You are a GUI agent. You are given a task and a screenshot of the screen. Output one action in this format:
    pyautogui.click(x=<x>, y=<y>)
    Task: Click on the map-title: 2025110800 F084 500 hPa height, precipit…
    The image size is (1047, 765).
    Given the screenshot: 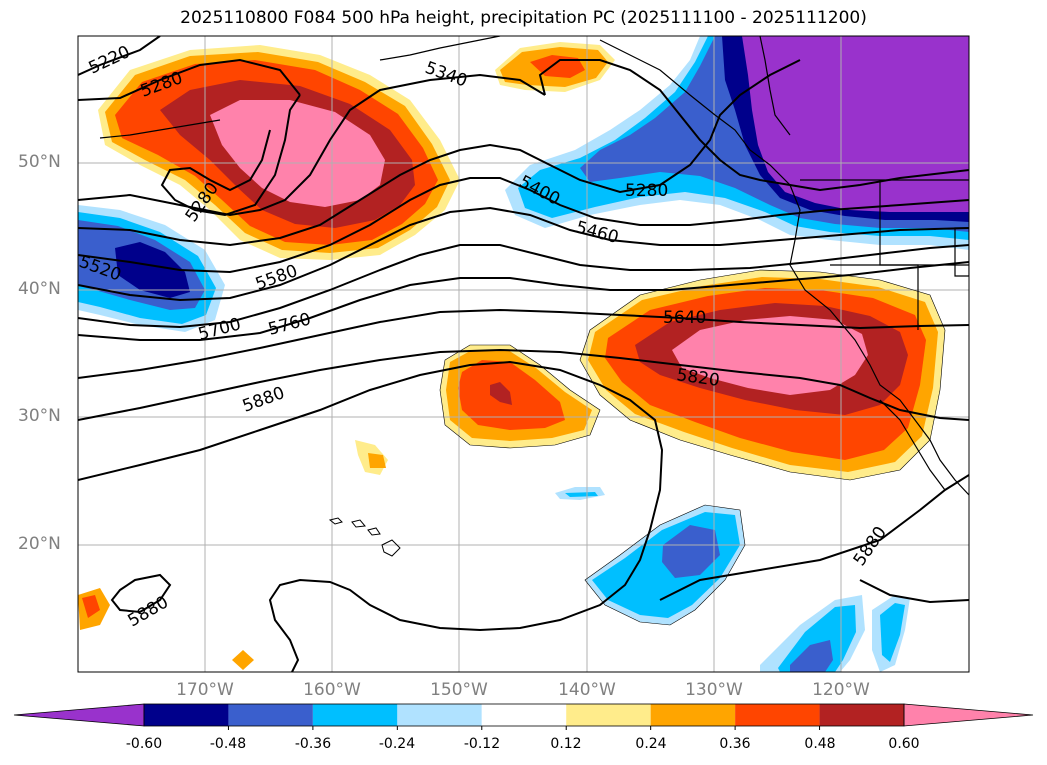 What is the action you would take?
    pyautogui.click(x=523, y=18)
    